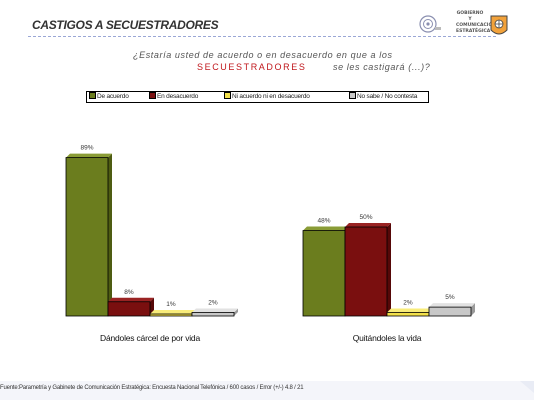  What do you see at coordinates (387, 338) in the screenshot?
I see `category-label: Quitándoles la vida` at bounding box center [387, 338].